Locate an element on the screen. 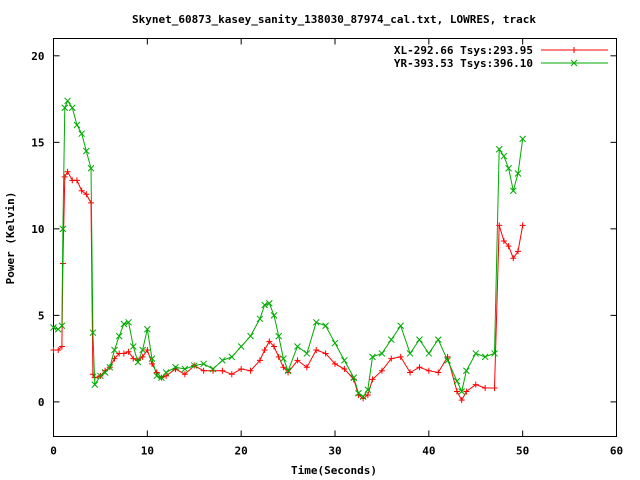 This screenshot has width=640, height=480. legend-label: XL-292.66 Tsys:293.95 is located at coordinates (463, 50).